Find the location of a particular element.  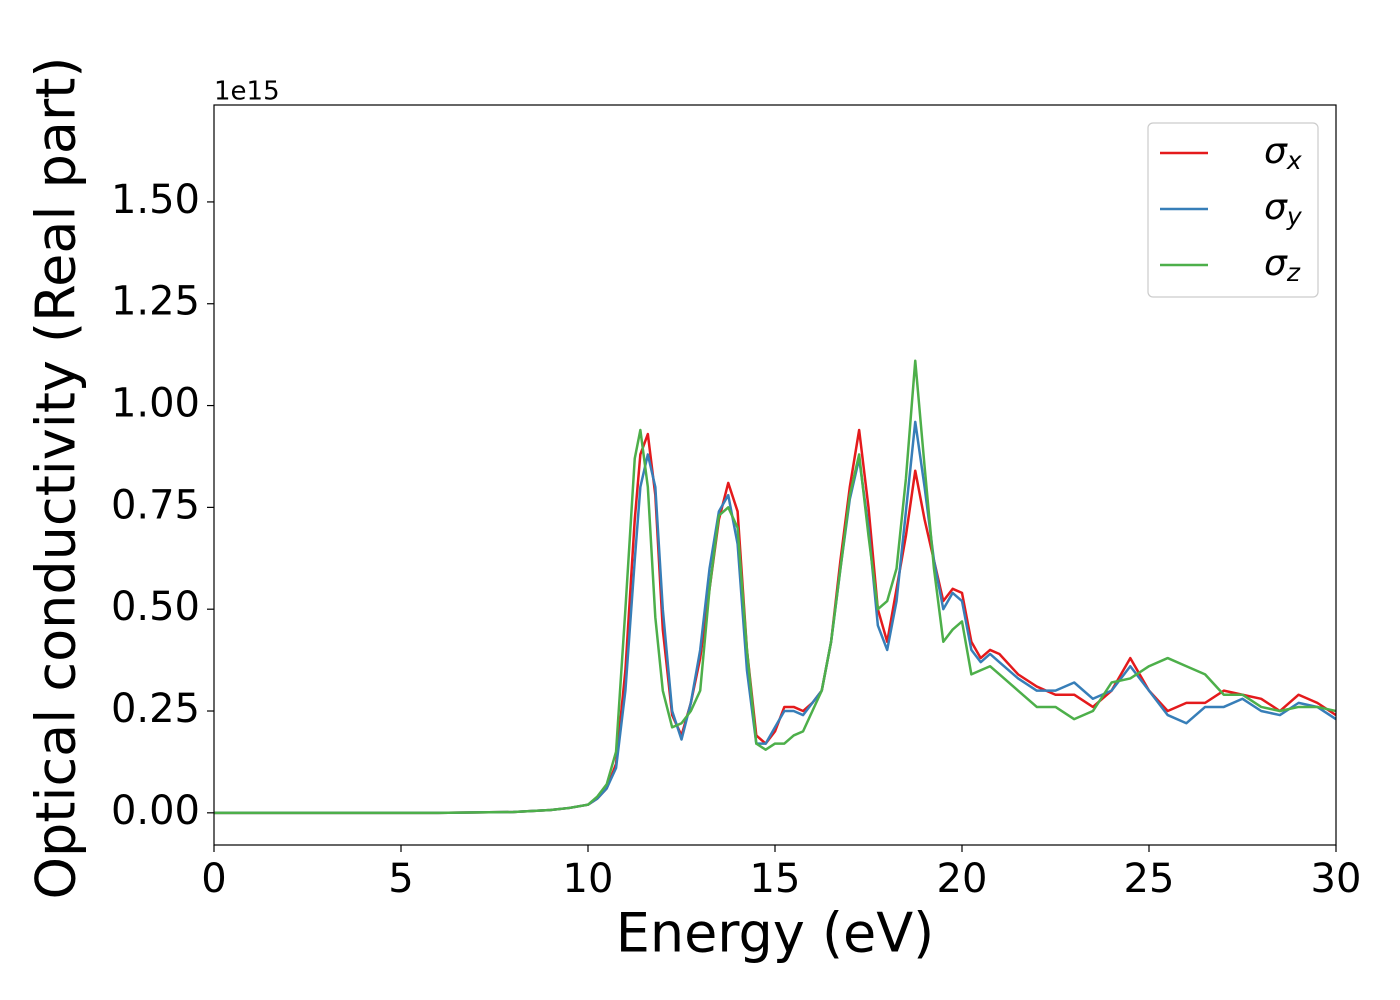

y-tick-label: 0.00 is located at coordinates (155, 811).